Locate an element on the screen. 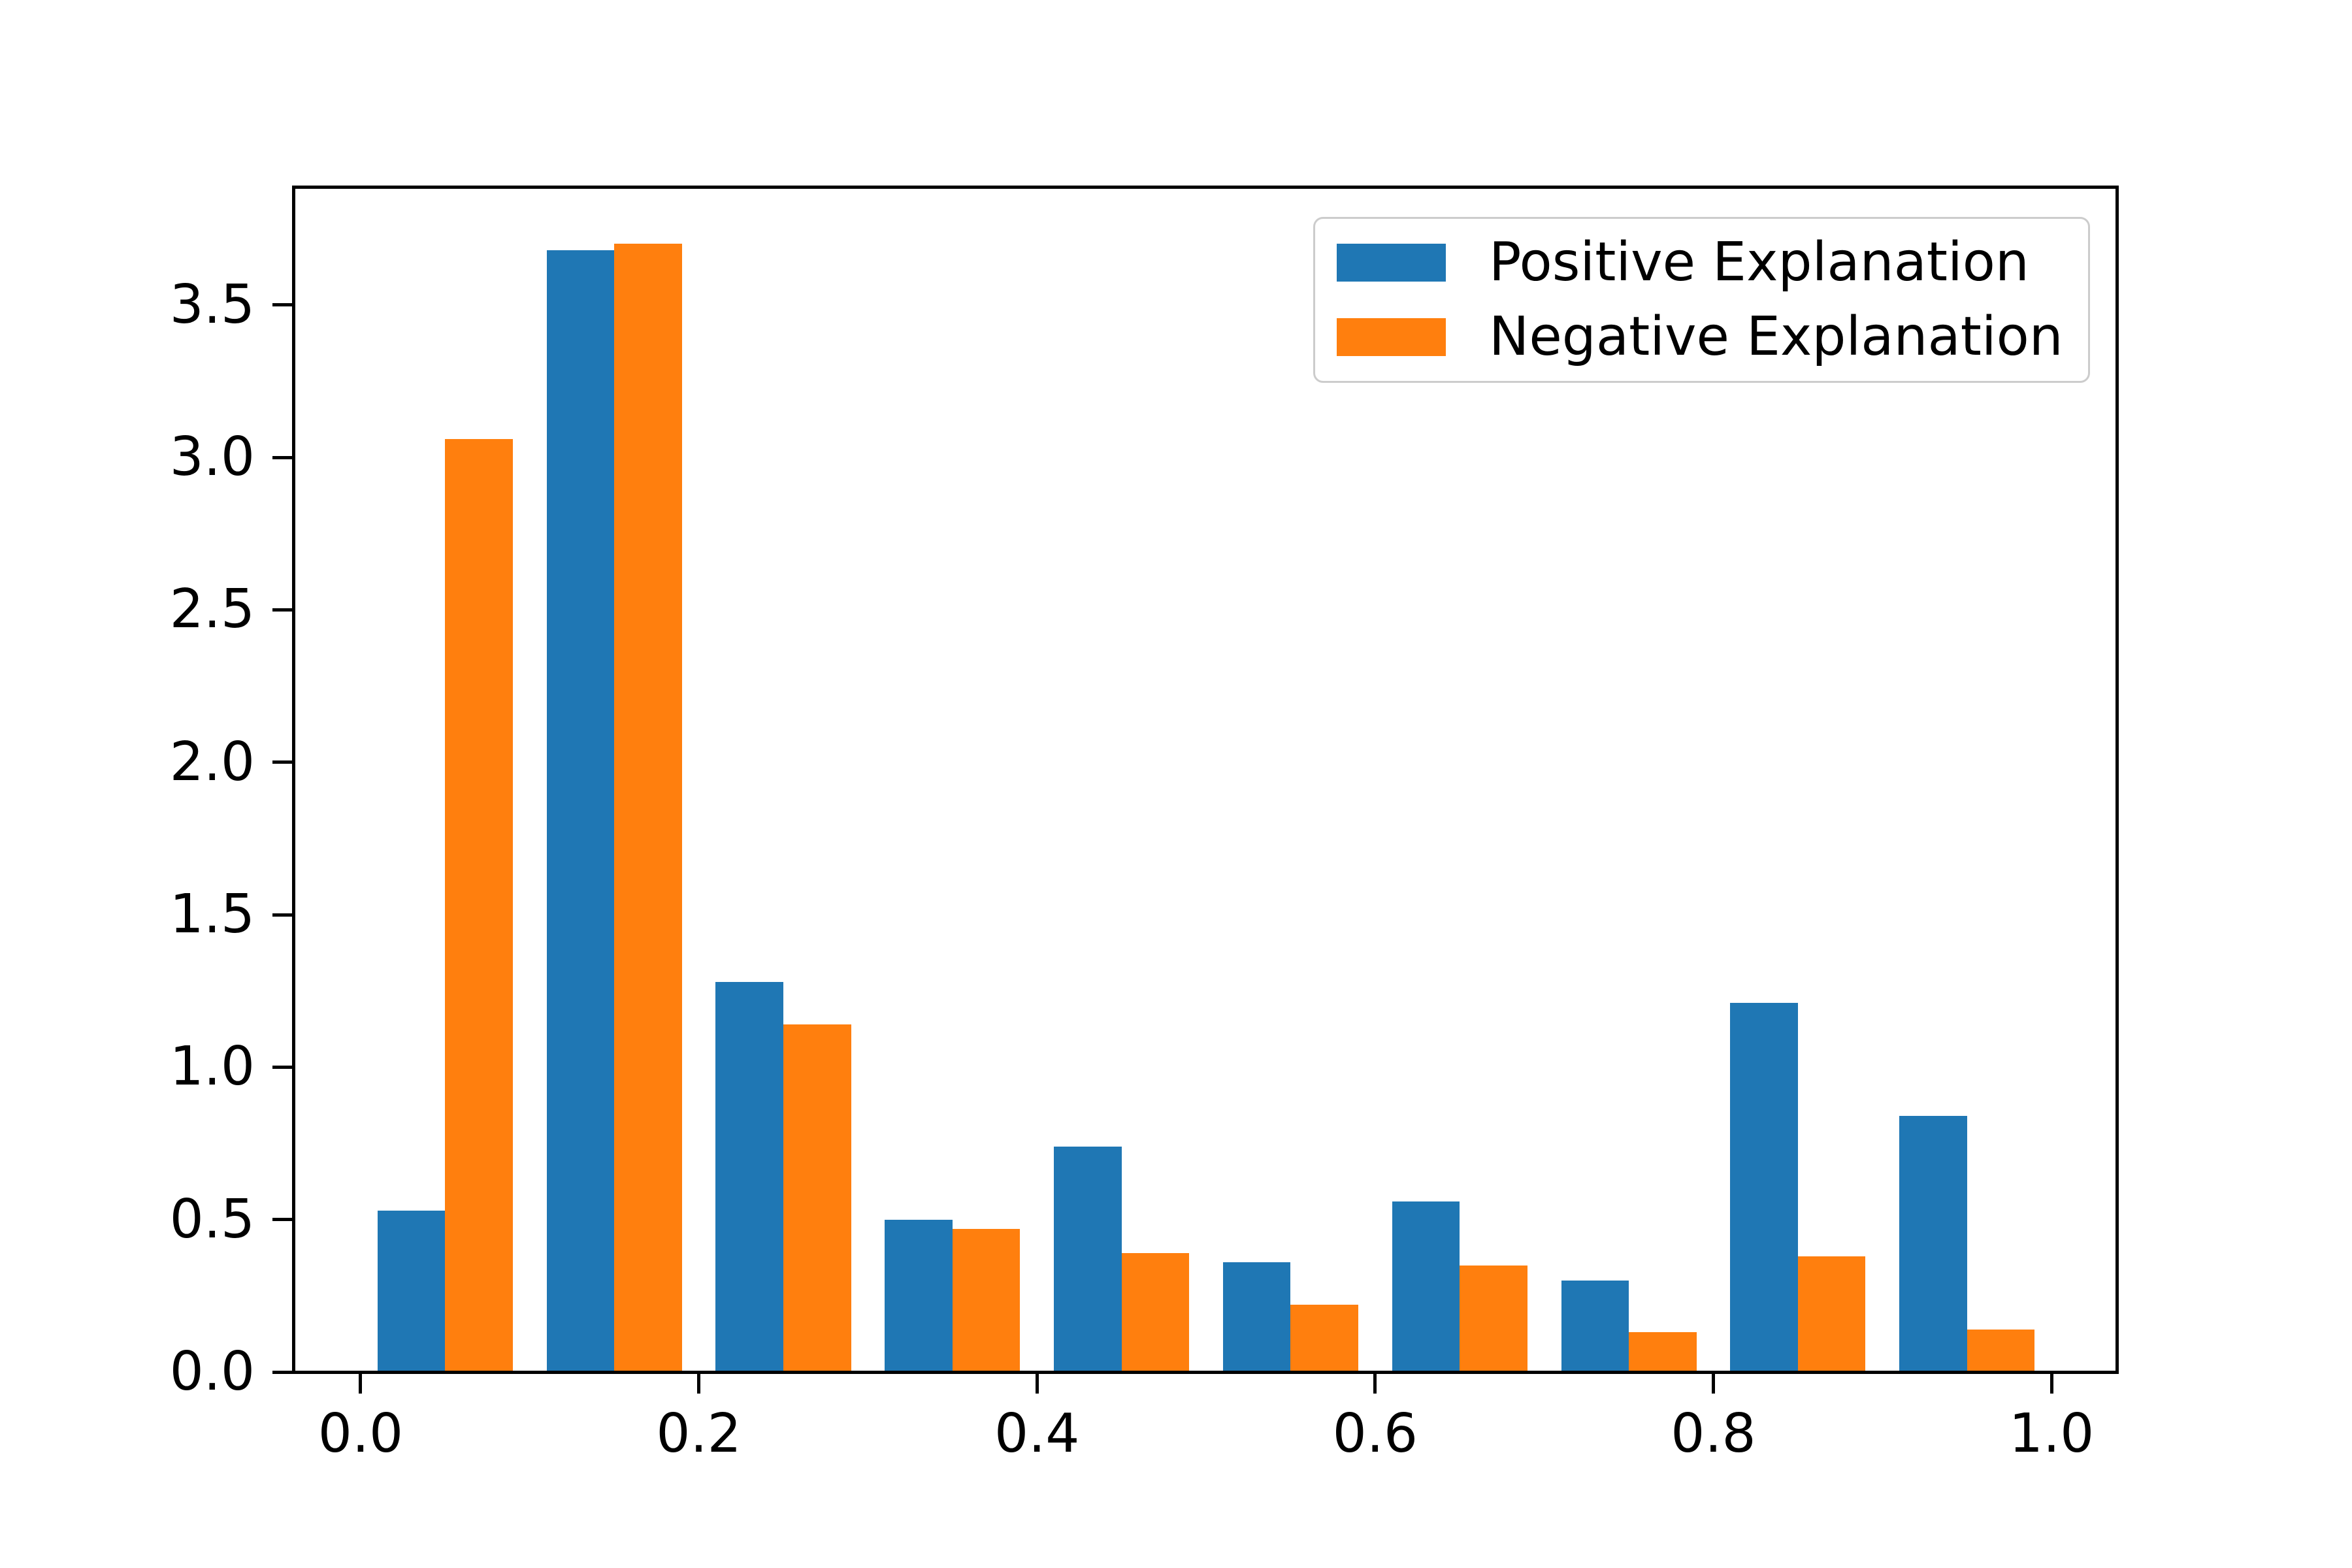 Image resolution: width=2352 pixels, height=1568 pixels. x-tick-label: 0.0 is located at coordinates (361, 1434).